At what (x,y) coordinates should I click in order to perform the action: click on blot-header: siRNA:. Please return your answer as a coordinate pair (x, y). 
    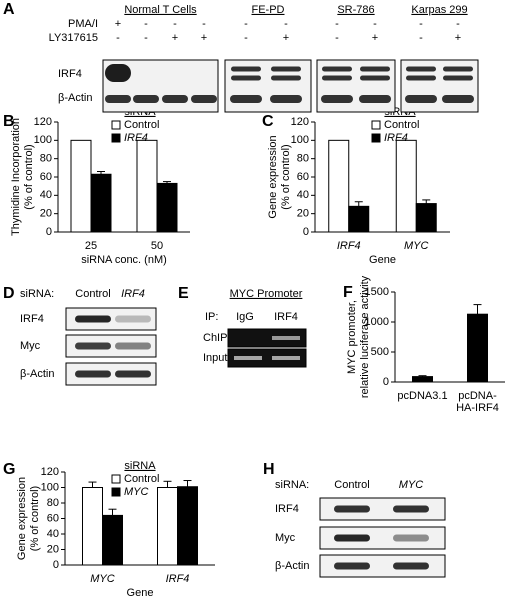
    Looking at the image, I should click on (292, 485).